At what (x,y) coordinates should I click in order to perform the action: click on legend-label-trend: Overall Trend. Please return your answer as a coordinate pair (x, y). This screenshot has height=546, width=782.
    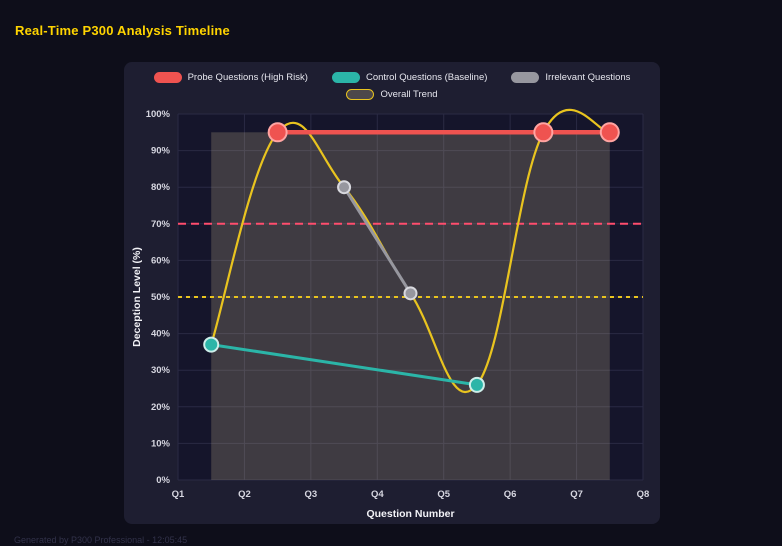
    Looking at the image, I should click on (409, 94).